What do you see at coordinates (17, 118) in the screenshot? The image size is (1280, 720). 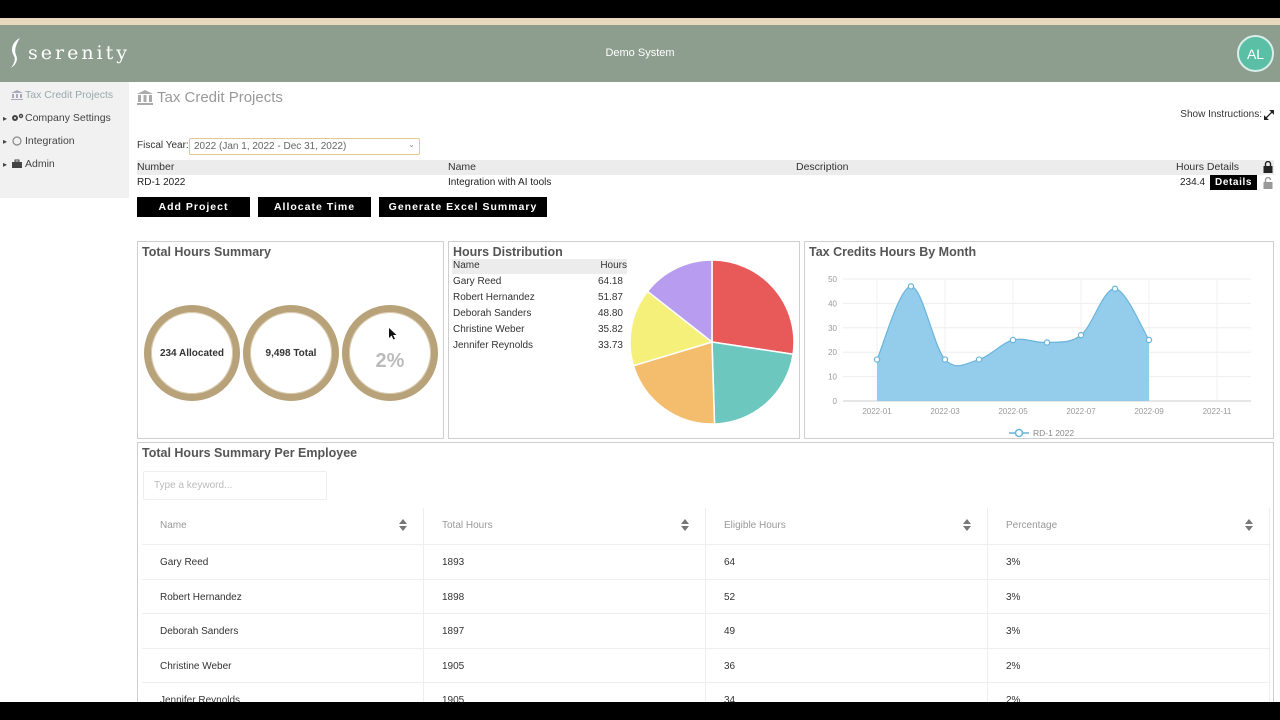 I see `gears-icon` at bounding box center [17, 118].